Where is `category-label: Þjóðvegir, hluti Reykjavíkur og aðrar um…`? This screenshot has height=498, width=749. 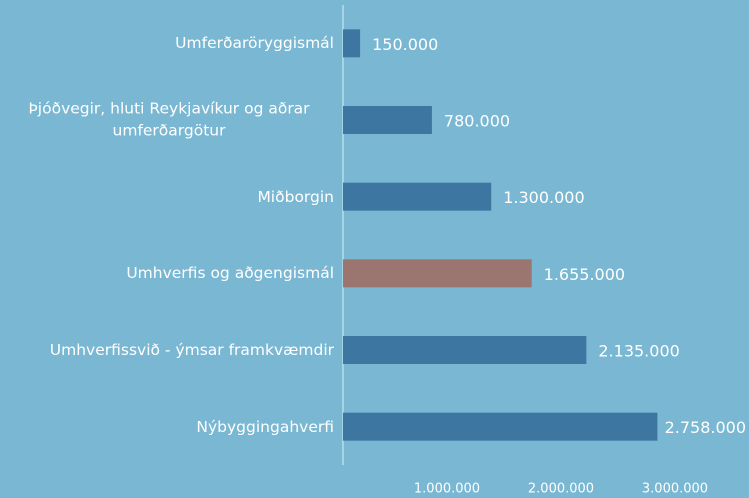
category-label: Þjóðvegir, hluti Reykjavíkur og aðrar um… is located at coordinates (169, 120).